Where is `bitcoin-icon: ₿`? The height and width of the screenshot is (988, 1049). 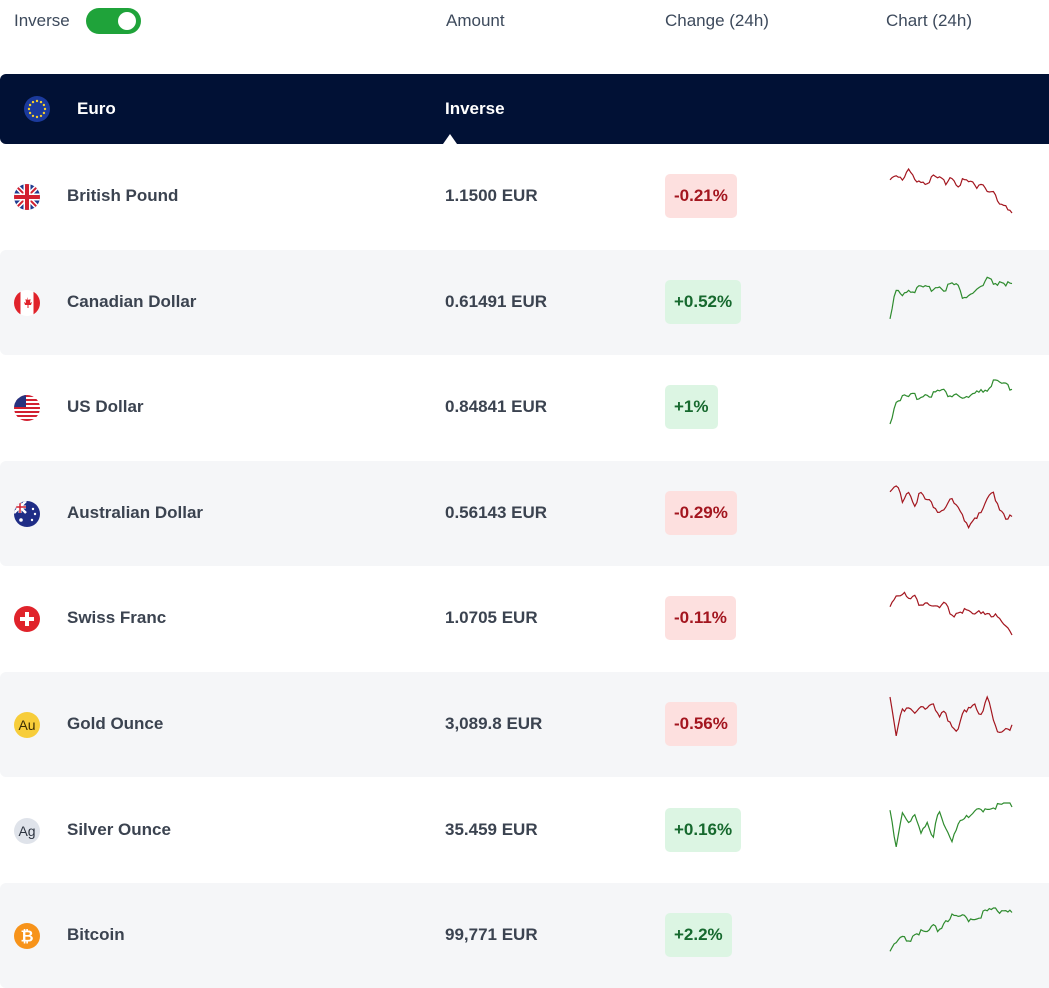
bitcoin-icon: ₿ is located at coordinates (27, 938).